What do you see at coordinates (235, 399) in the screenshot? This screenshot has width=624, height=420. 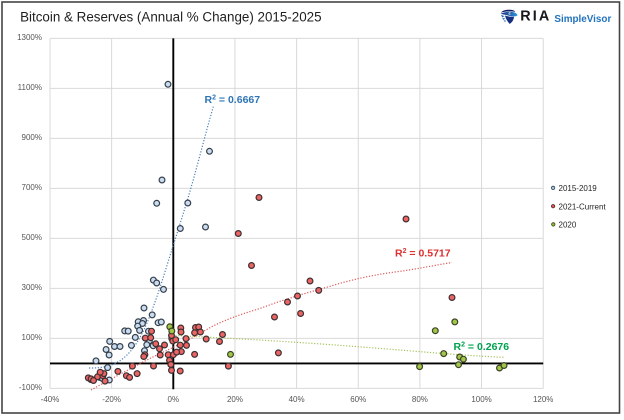 I see `svg-text: 20%` at bounding box center [235, 399].